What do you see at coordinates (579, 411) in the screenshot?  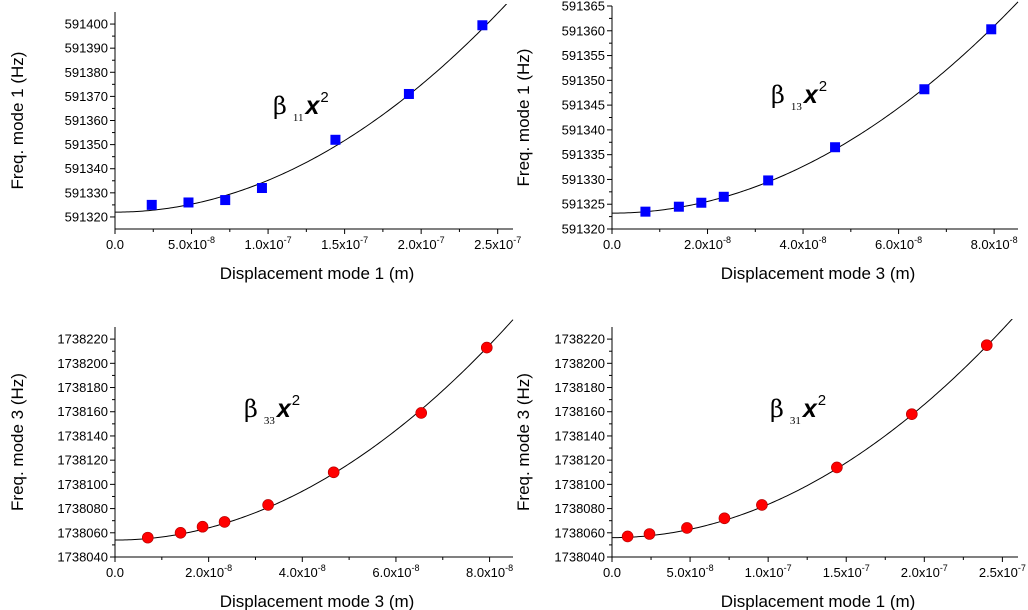 I see `y-tick-label: 1738160` at bounding box center [579, 411].